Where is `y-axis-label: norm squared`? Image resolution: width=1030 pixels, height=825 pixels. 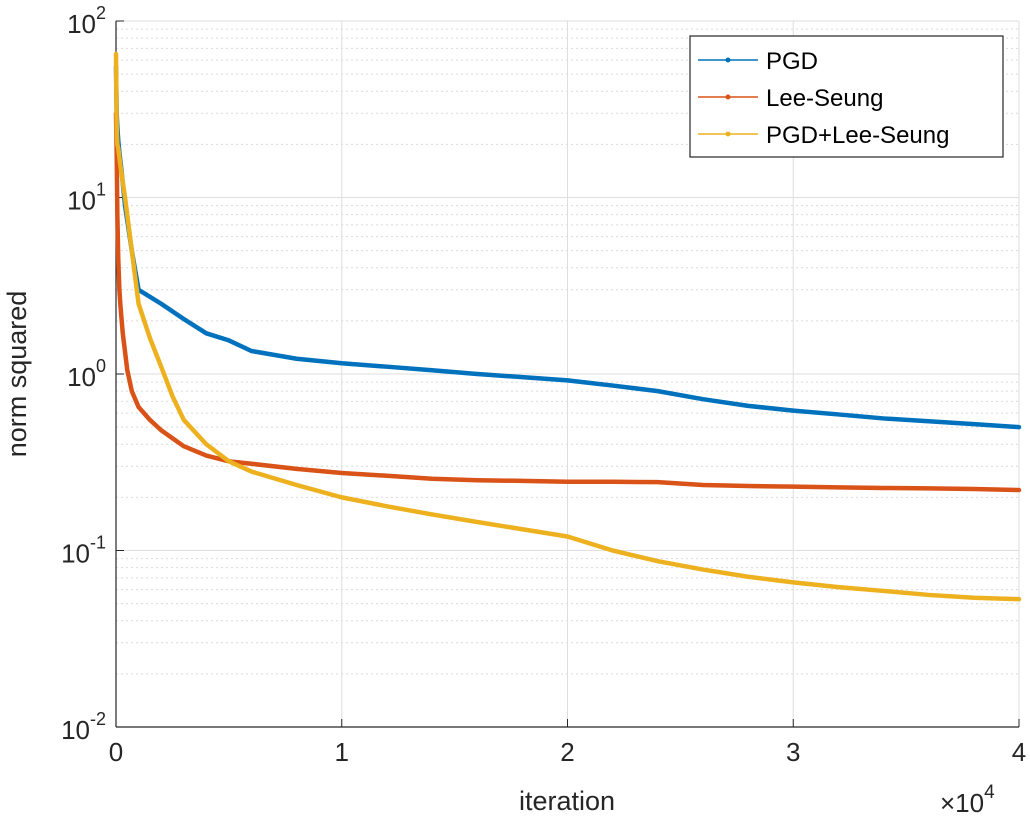
y-axis-label: norm squared is located at coordinates (17, 374).